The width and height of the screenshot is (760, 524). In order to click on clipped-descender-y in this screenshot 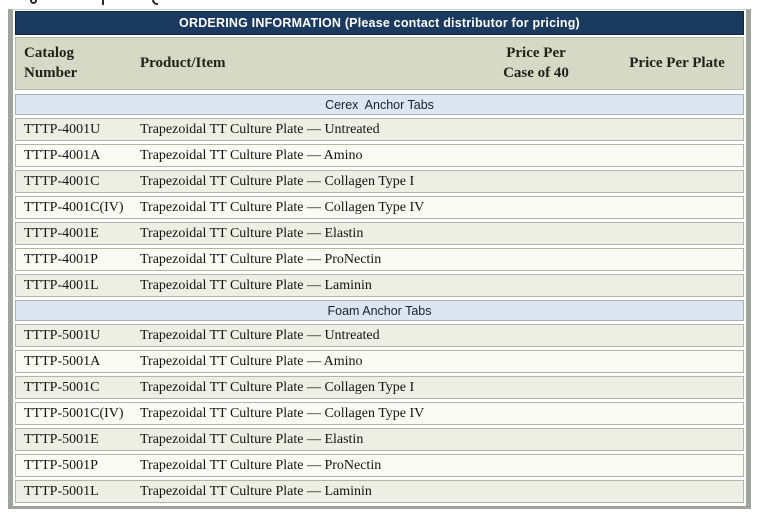, I will do `click(155, 2)`.